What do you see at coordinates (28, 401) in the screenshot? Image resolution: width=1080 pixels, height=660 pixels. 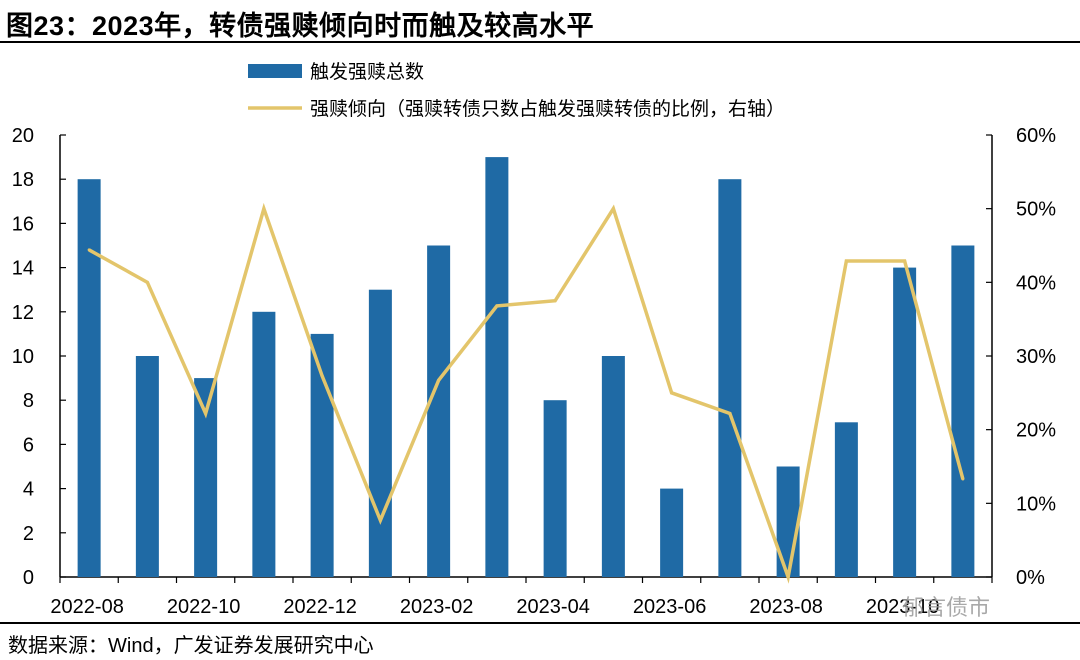 I see `y-left-tick-label: 8` at bounding box center [28, 401].